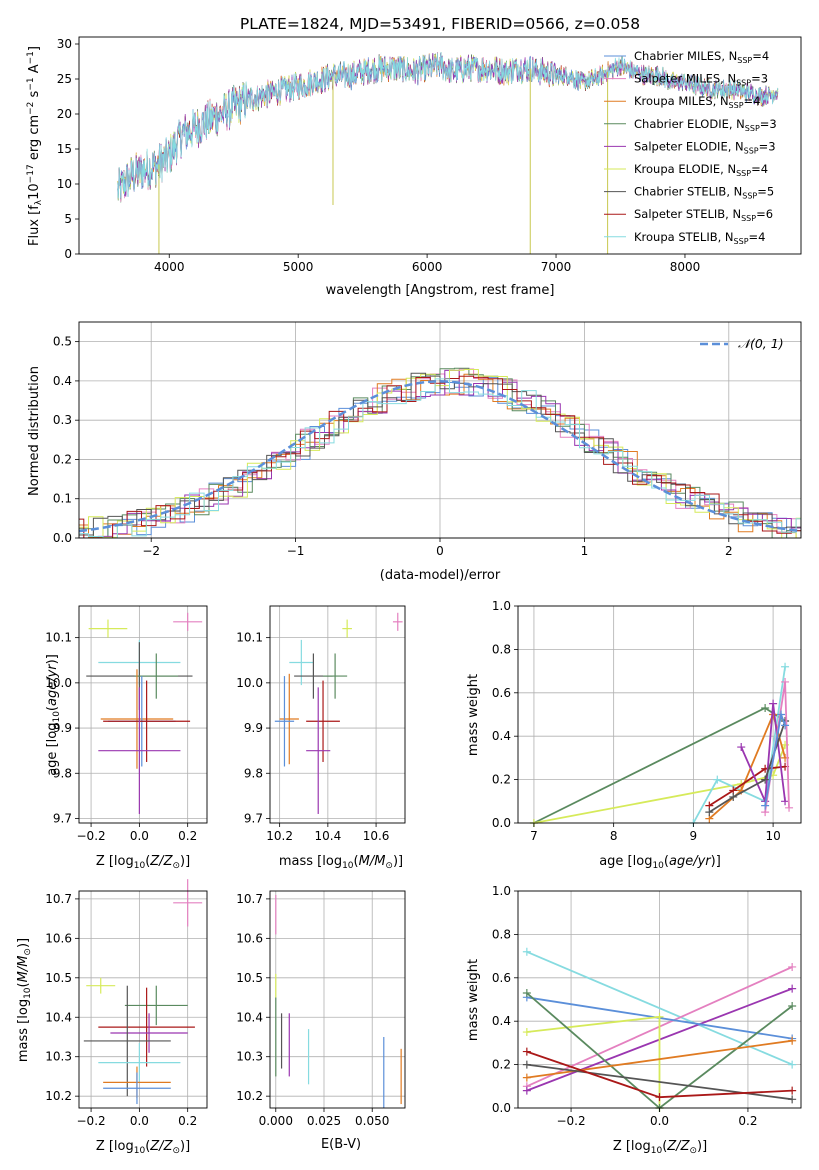 This screenshot has width=819, height=1170. I want to click on gaussian-curve, so click(440, 456).